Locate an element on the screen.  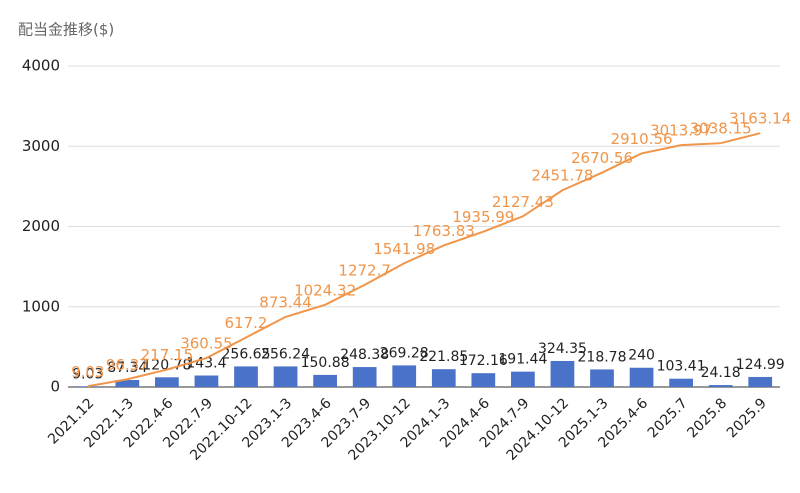
bar-label: 221.85 is located at coordinates (443, 357).